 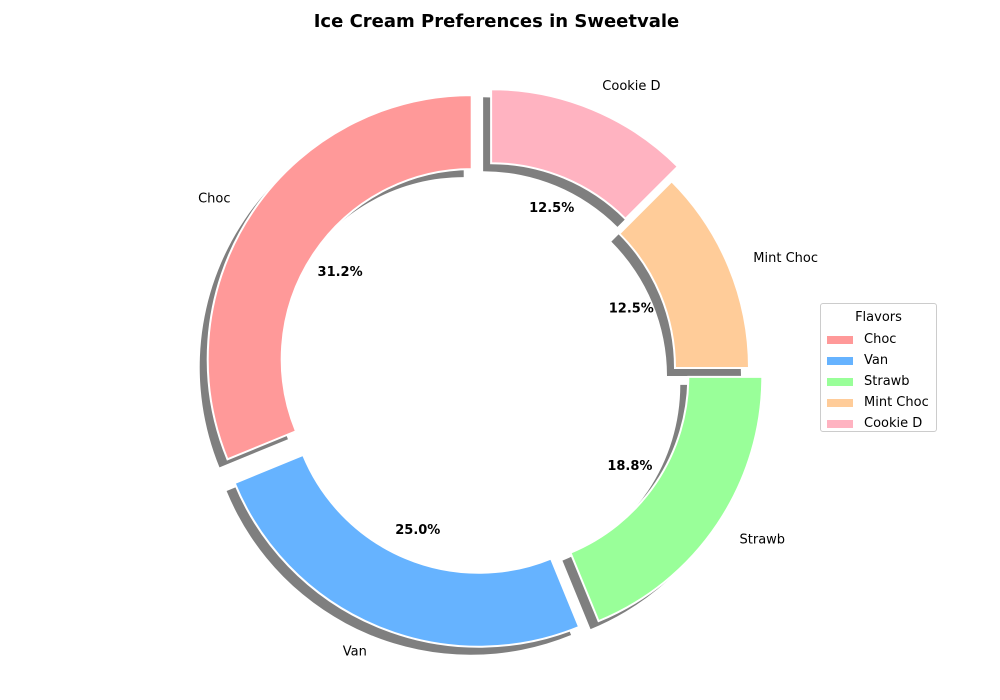 I want to click on percent-label-cookie-d: 12.5%, so click(x=551, y=208).